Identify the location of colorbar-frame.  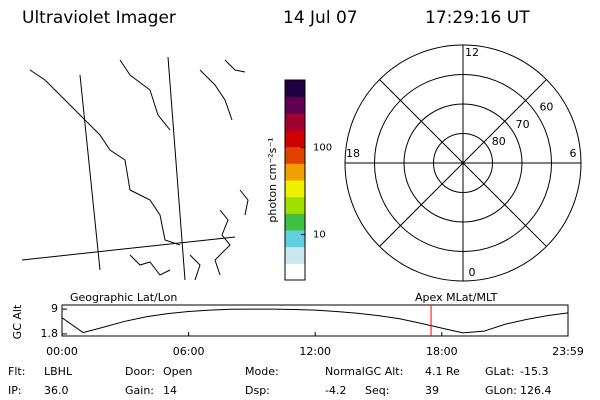
(295, 180).